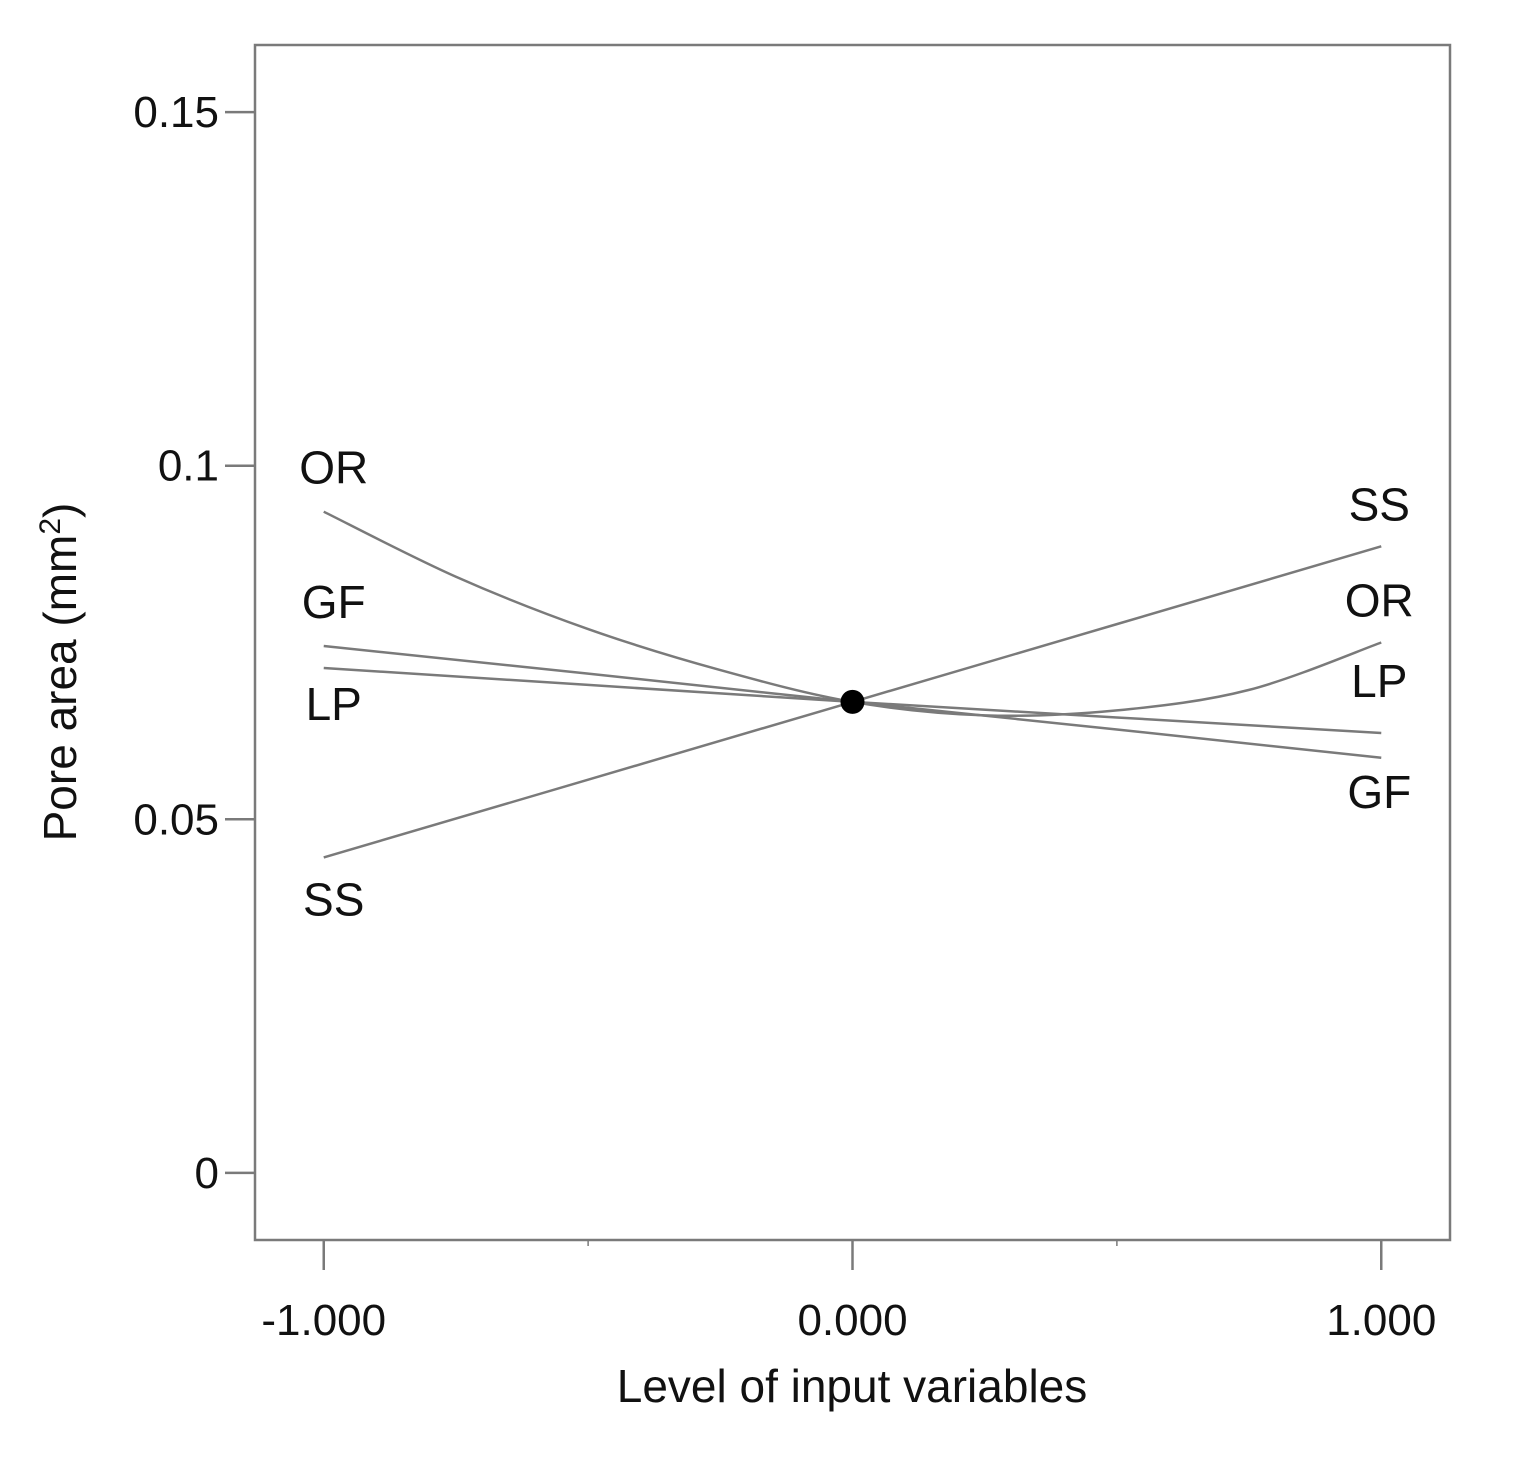  Describe the element at coordinates (1379, 792) in the screenshot. I see `series-label-right-gf: GF` at that location.